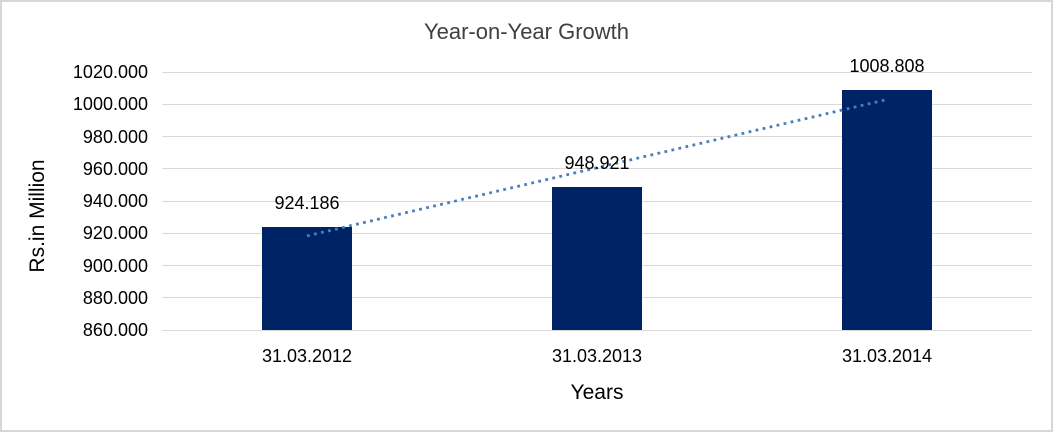 This screenshot has height=432, width=1053. Describe the element at coordinates (597, 162) in the screenshot. I see `bar-value-label: 948.921` at that location.